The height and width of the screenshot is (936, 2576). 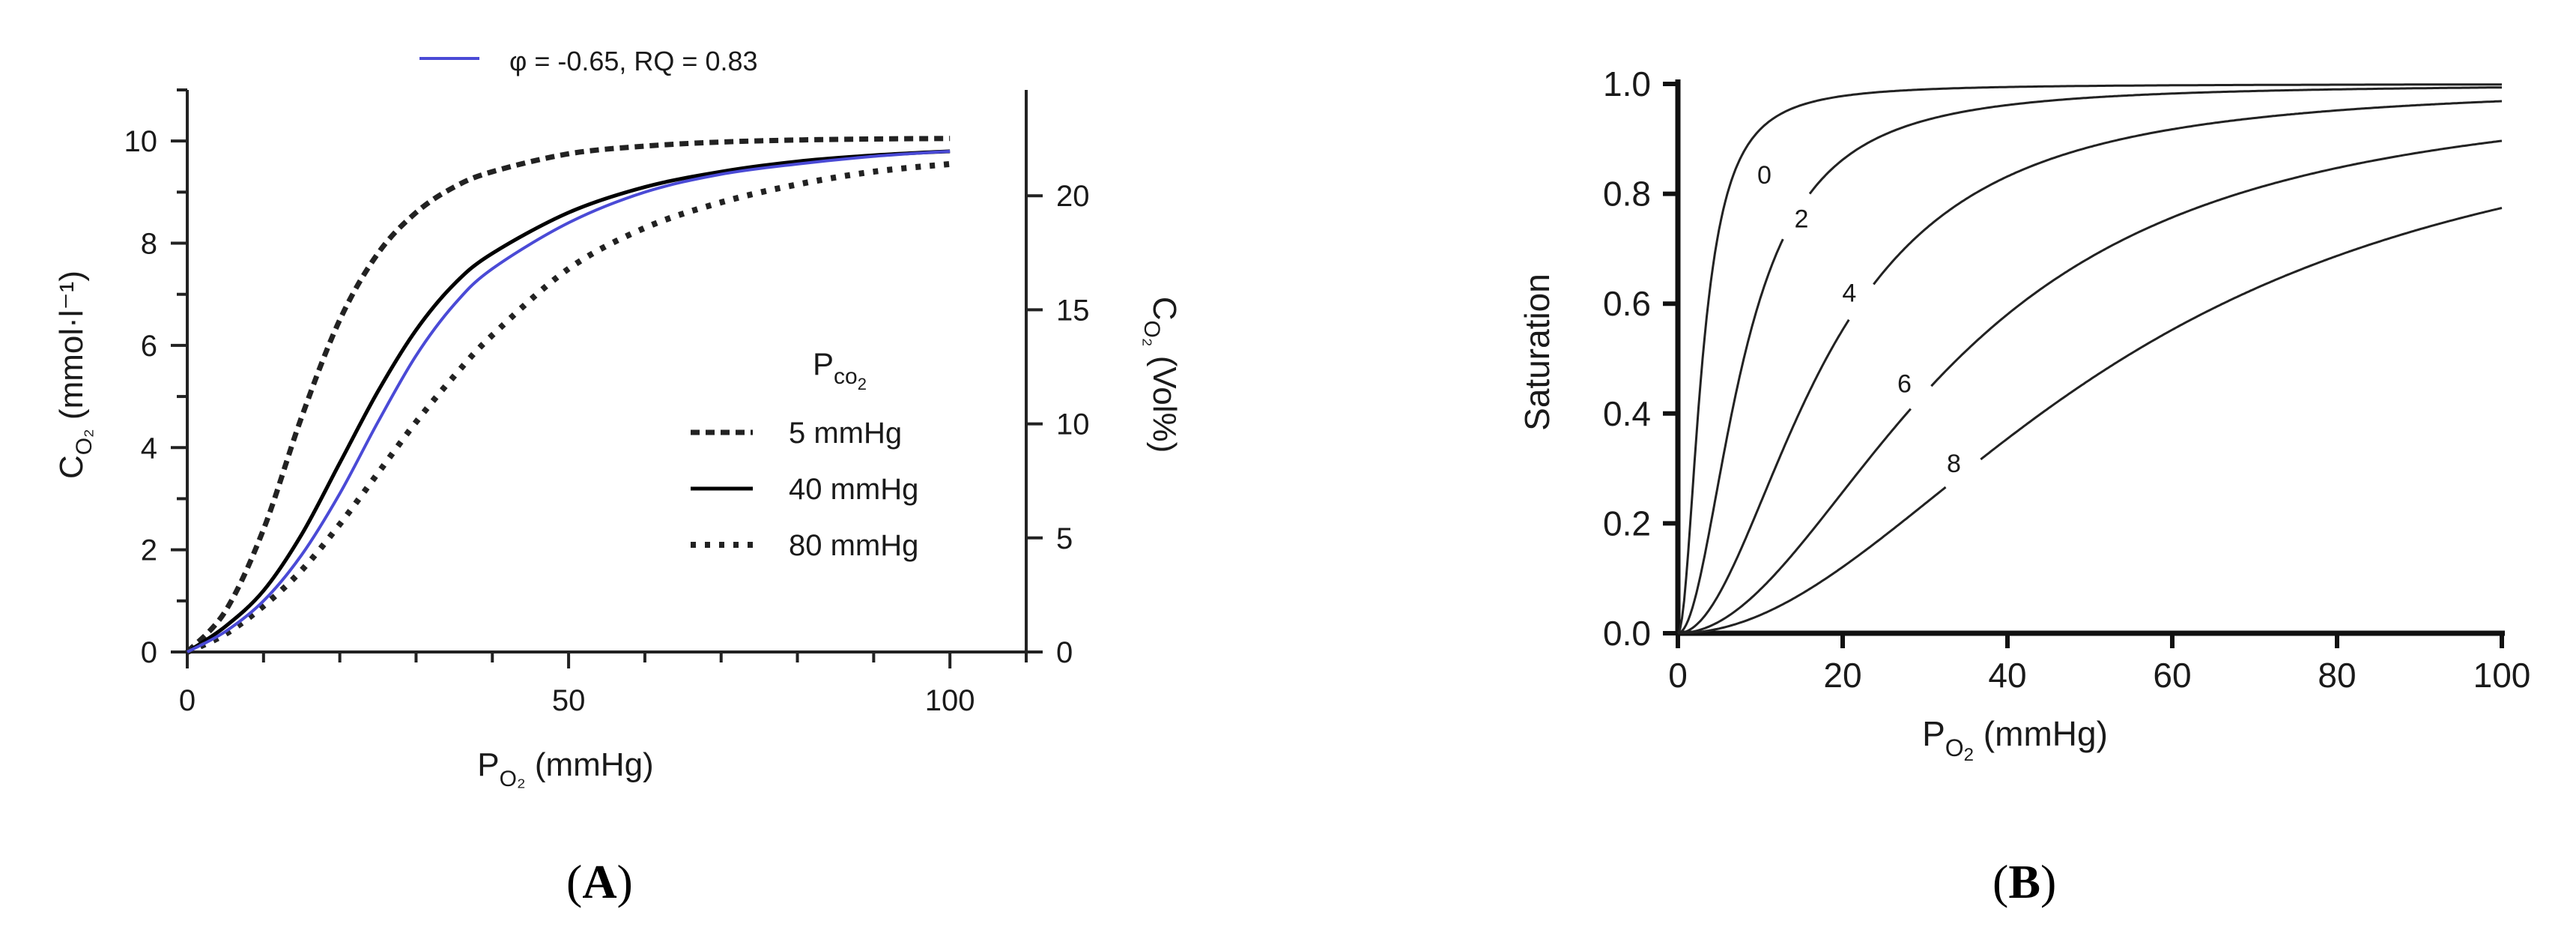 What do you see at coordinates (853, 545) in the screenshot?
I see `panel-a-legend-label-2: 80 mmHg` at bounding box center [853, 545].